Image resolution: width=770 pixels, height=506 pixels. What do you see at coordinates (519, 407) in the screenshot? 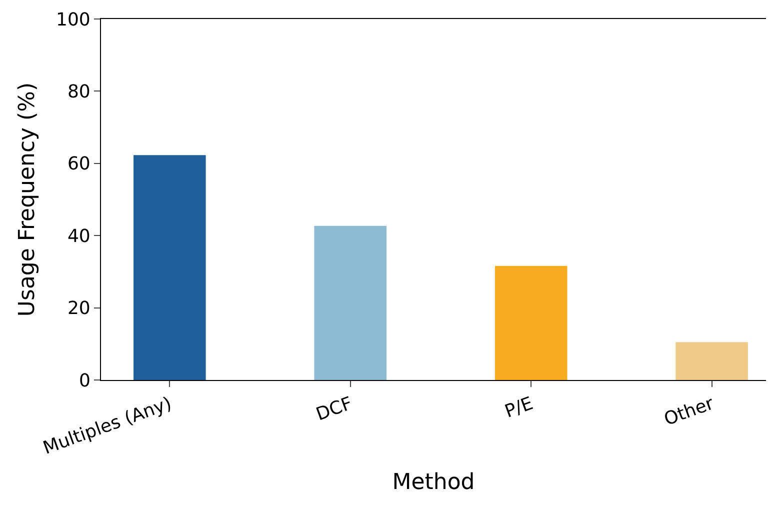
I see `x-tick-label: P/E` at bounding box center [519, 407].